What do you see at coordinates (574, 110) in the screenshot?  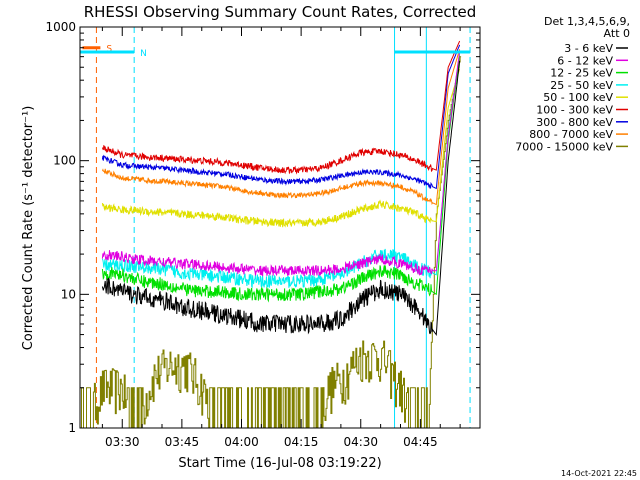 I see `legend-label: 100 - 300 keV` at bounding box center [574, 110].